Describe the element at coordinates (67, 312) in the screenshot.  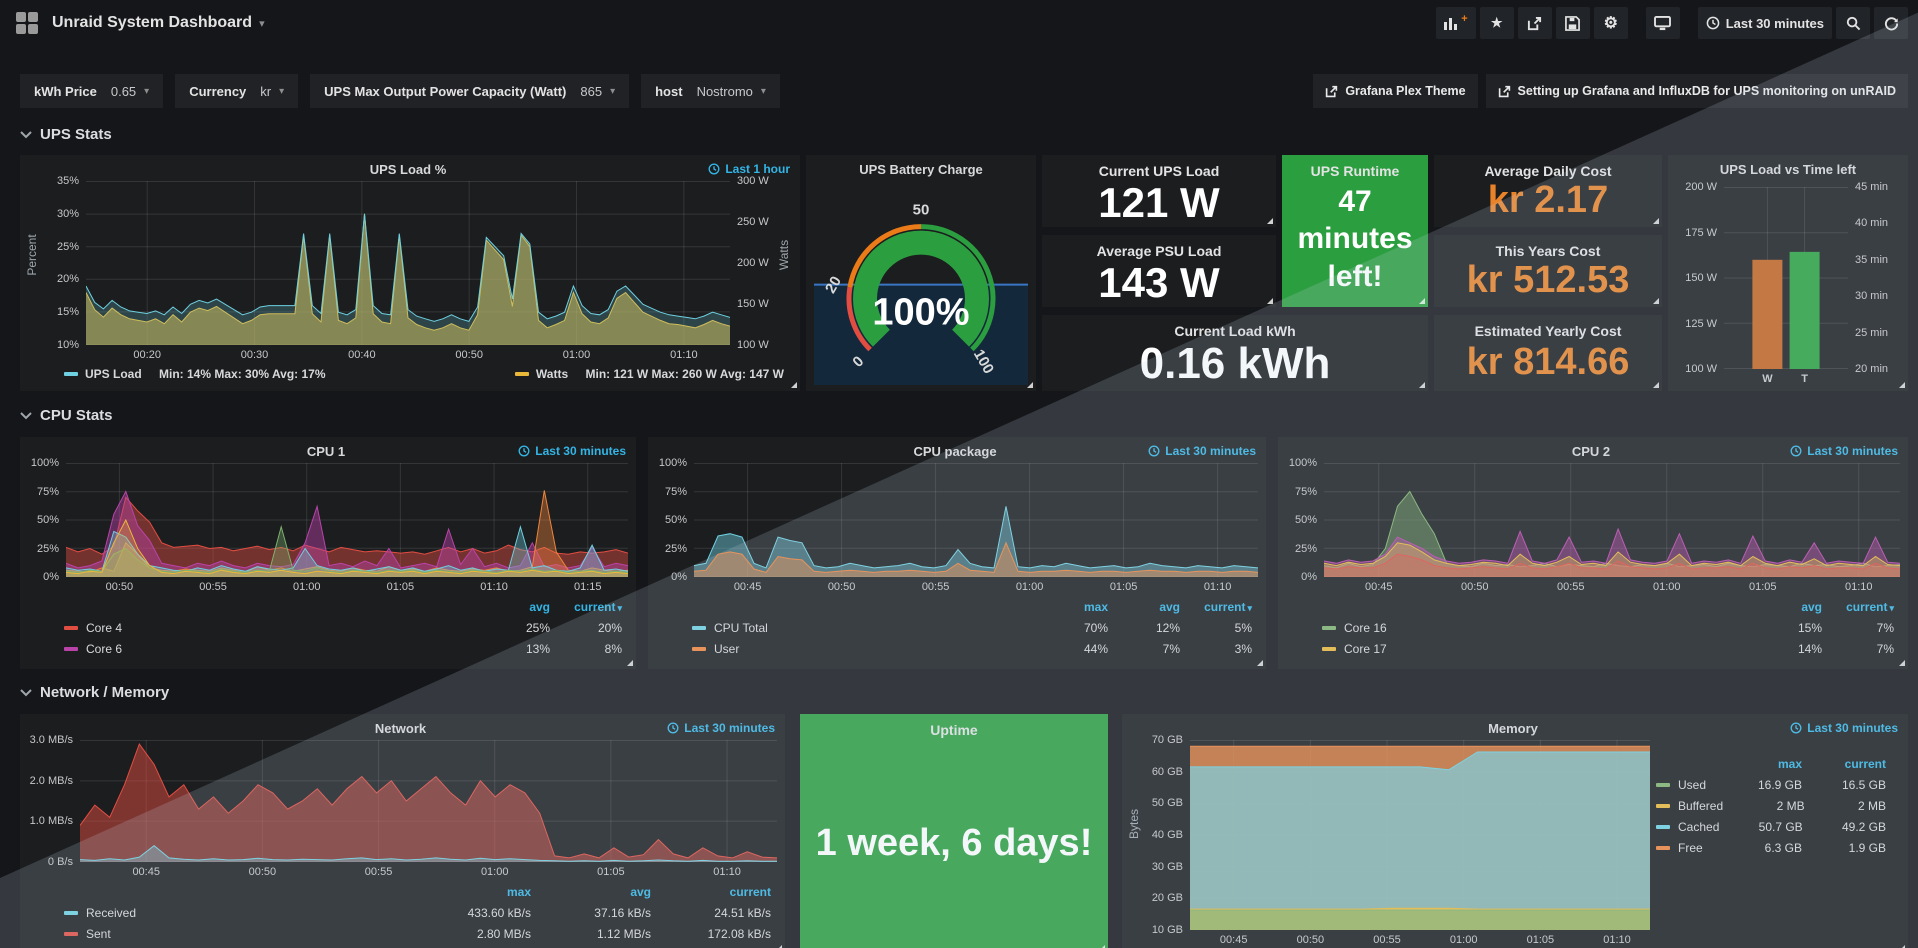
I see `y-tick-label: 15%` at that location.